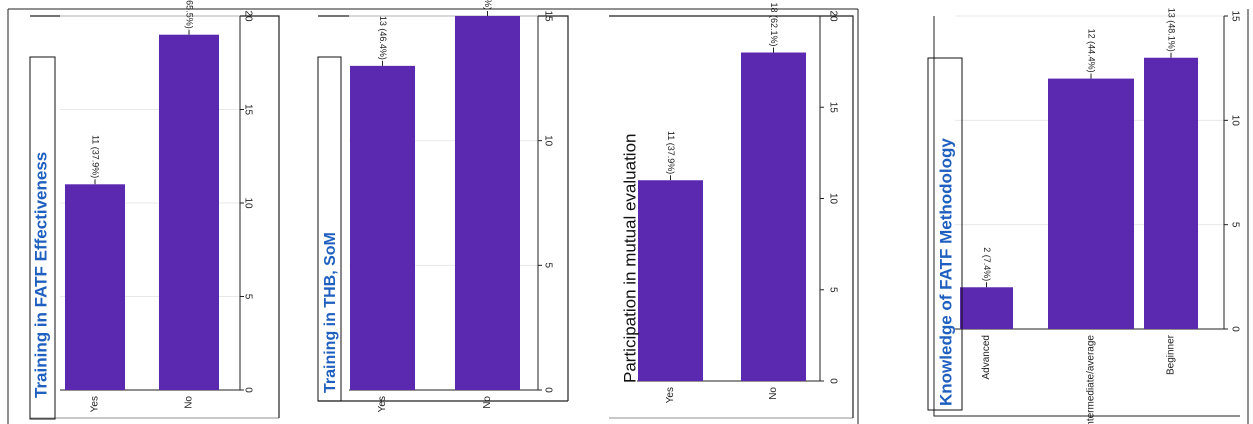 This screenshot has height=424, width=1253. I want to click on data-label: 19 (65.5%), so click(190, 14).